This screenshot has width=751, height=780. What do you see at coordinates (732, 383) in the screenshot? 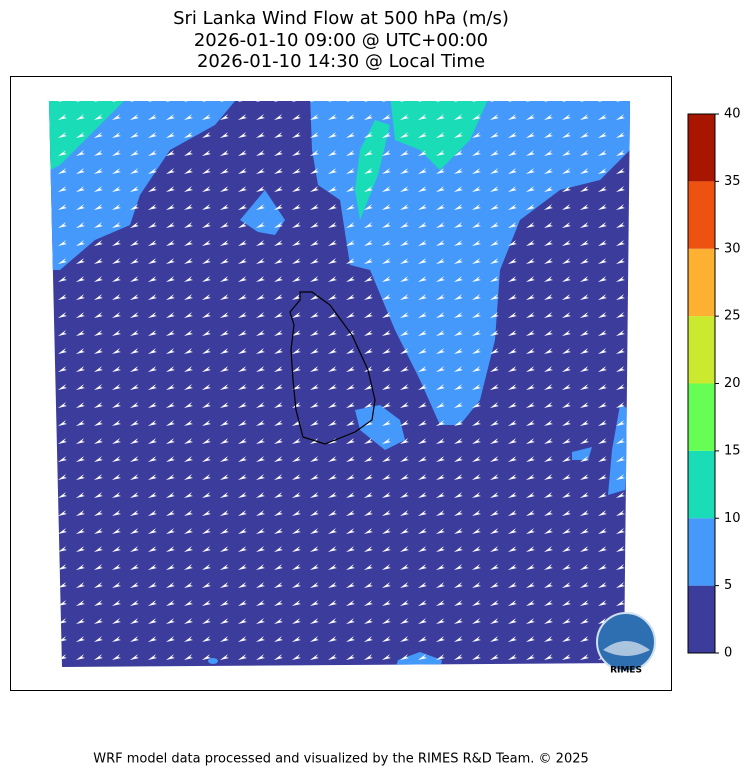
I see `tick-label: 20` at bounding box center [732, 383].